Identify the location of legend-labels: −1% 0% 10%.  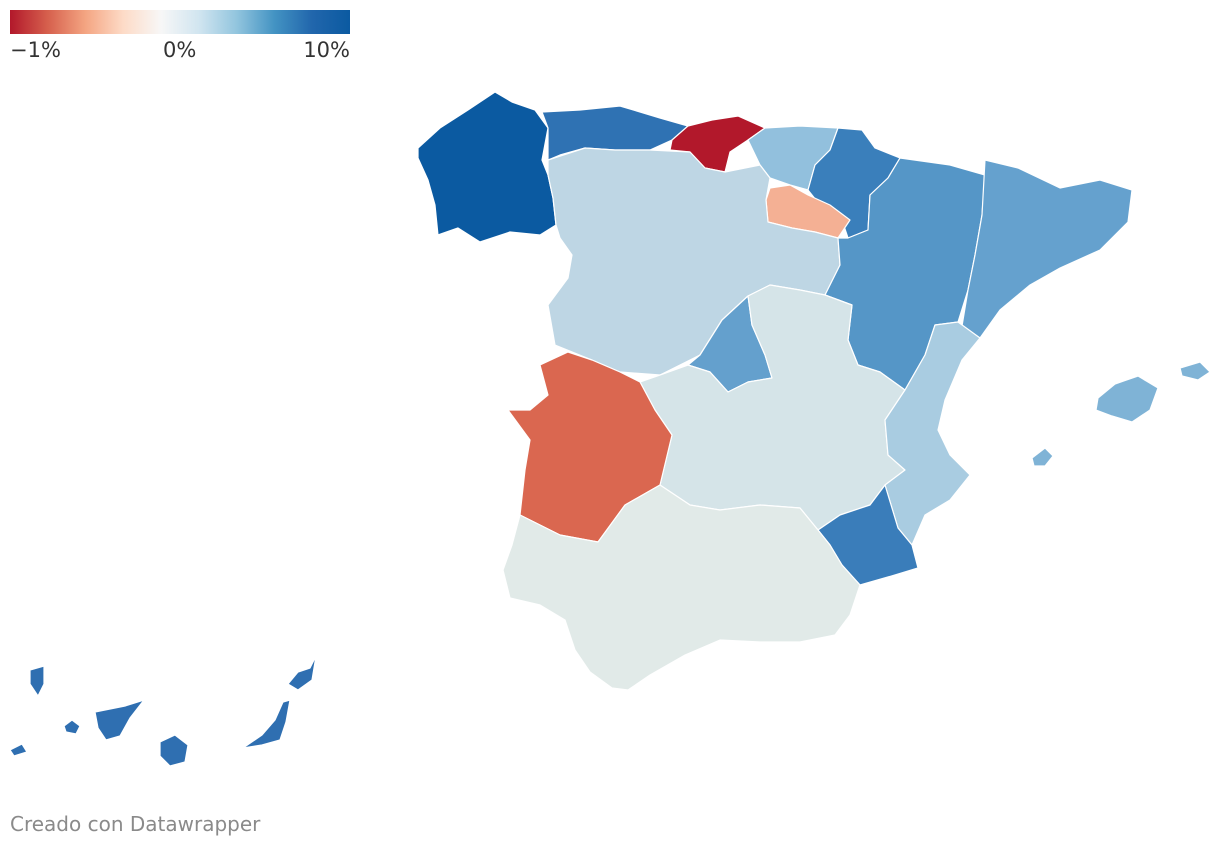
(180, 52).